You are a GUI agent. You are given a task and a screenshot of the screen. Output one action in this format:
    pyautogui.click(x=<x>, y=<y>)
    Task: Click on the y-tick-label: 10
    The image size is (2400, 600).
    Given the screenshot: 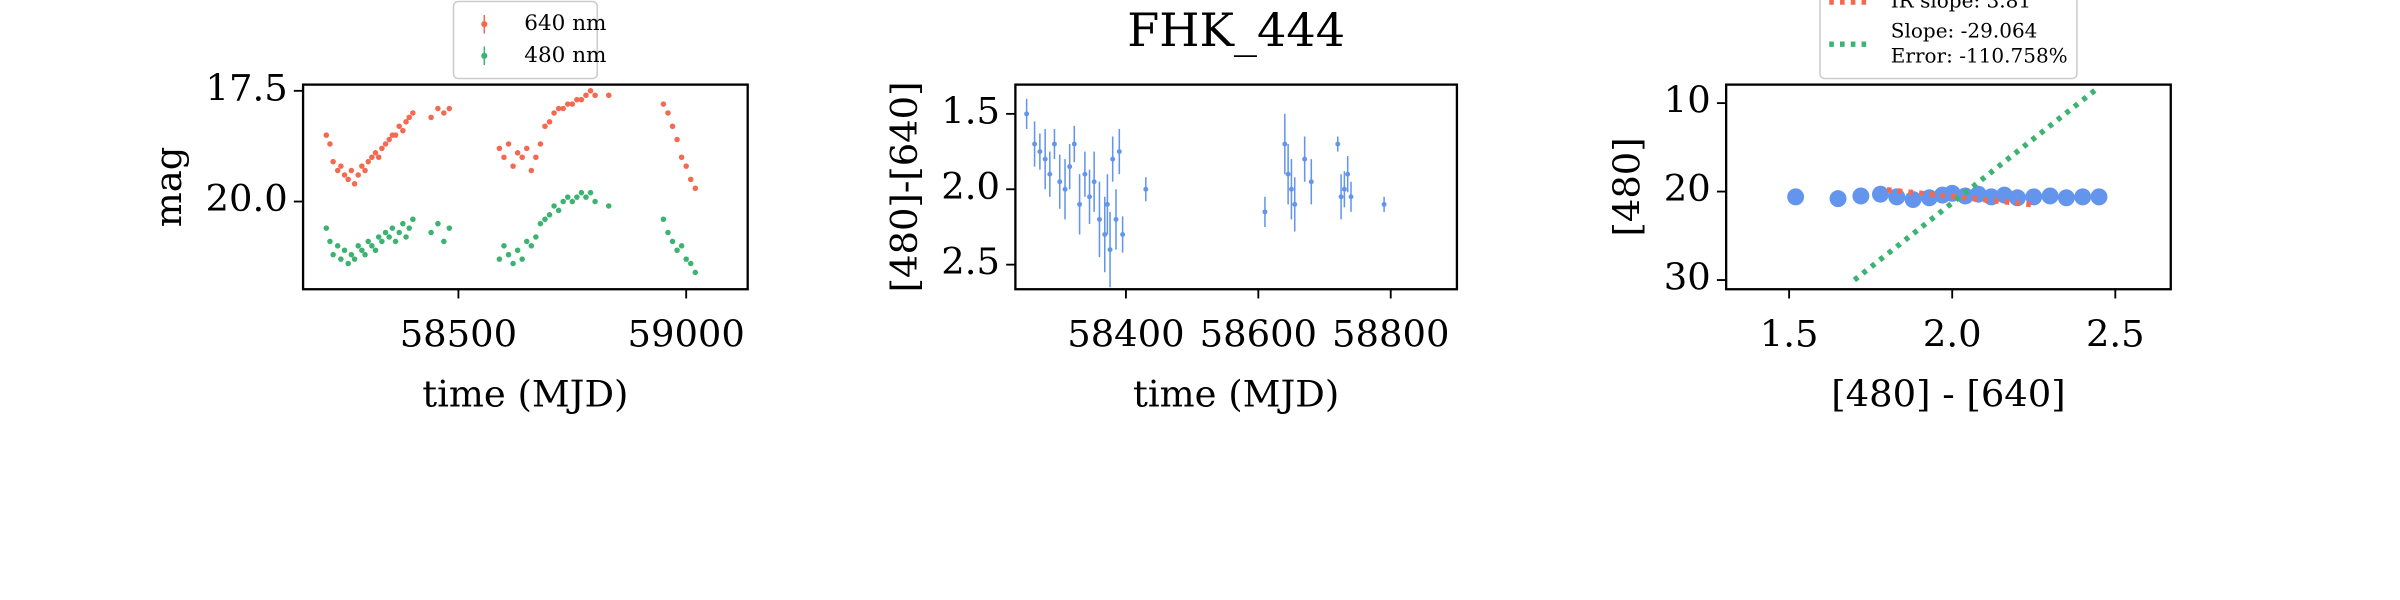 What is the action you would take?
    pyautogui.click(x=1687, y=100)
    